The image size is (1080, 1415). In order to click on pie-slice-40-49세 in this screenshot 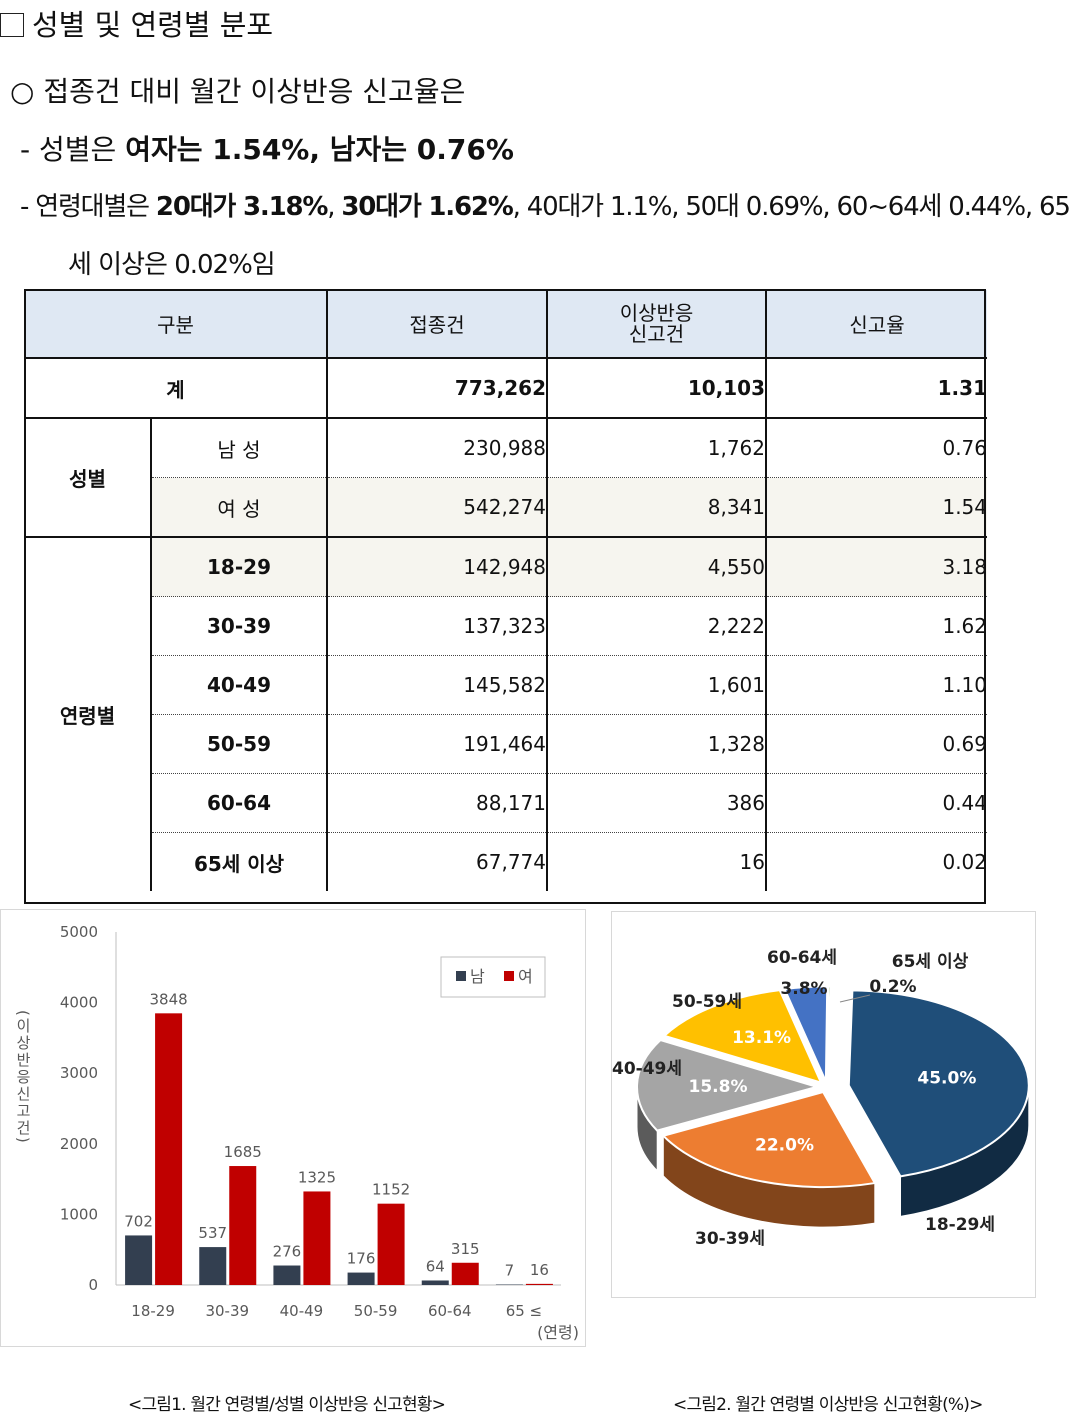, I will do `click(728, 1085)`.